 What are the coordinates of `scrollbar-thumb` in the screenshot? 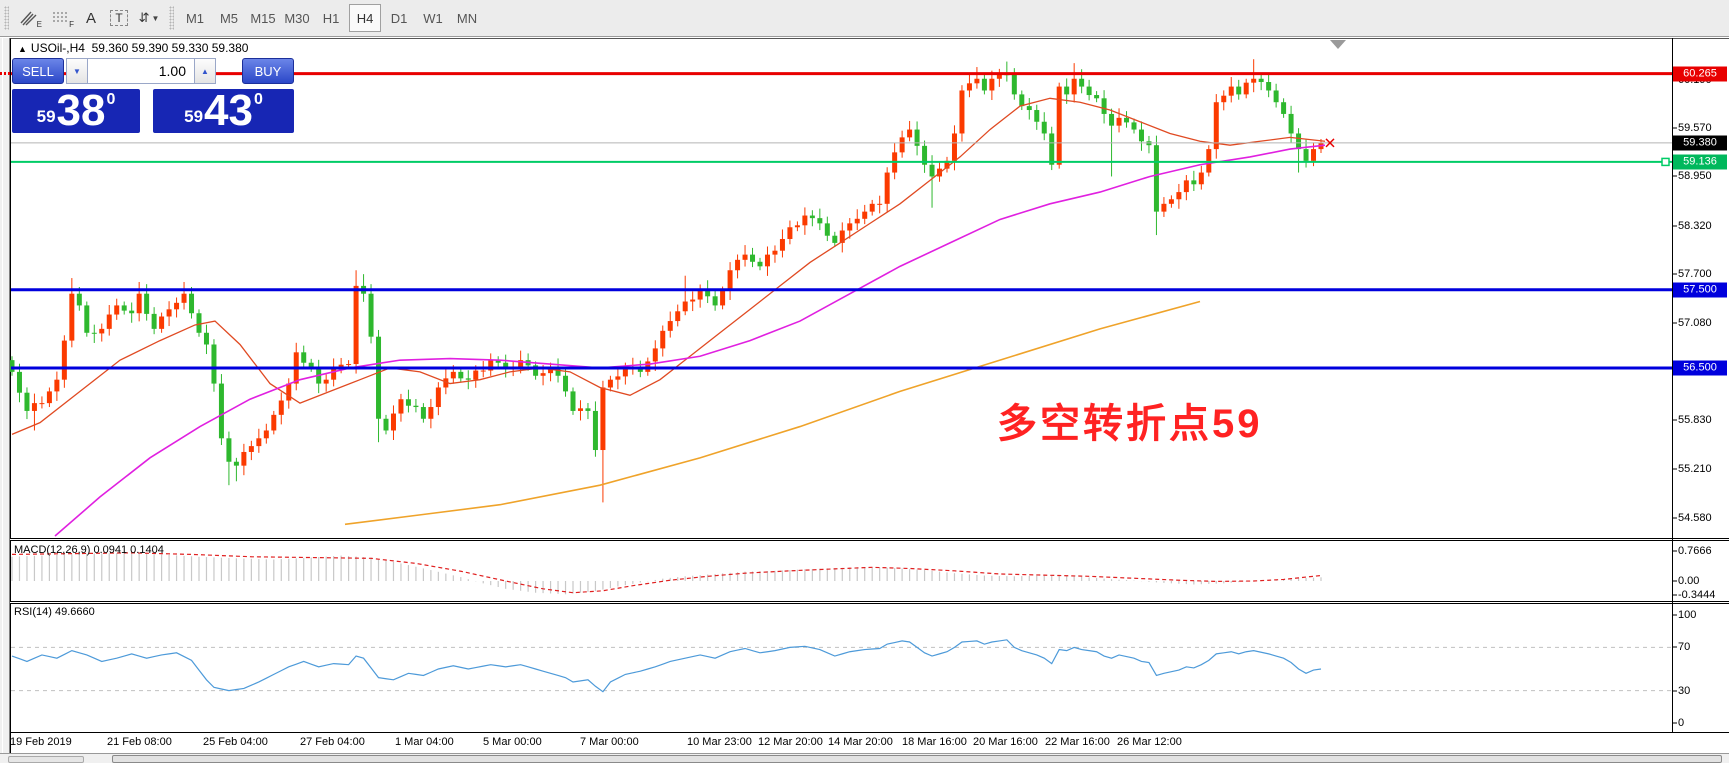 It's located at (917, 759).